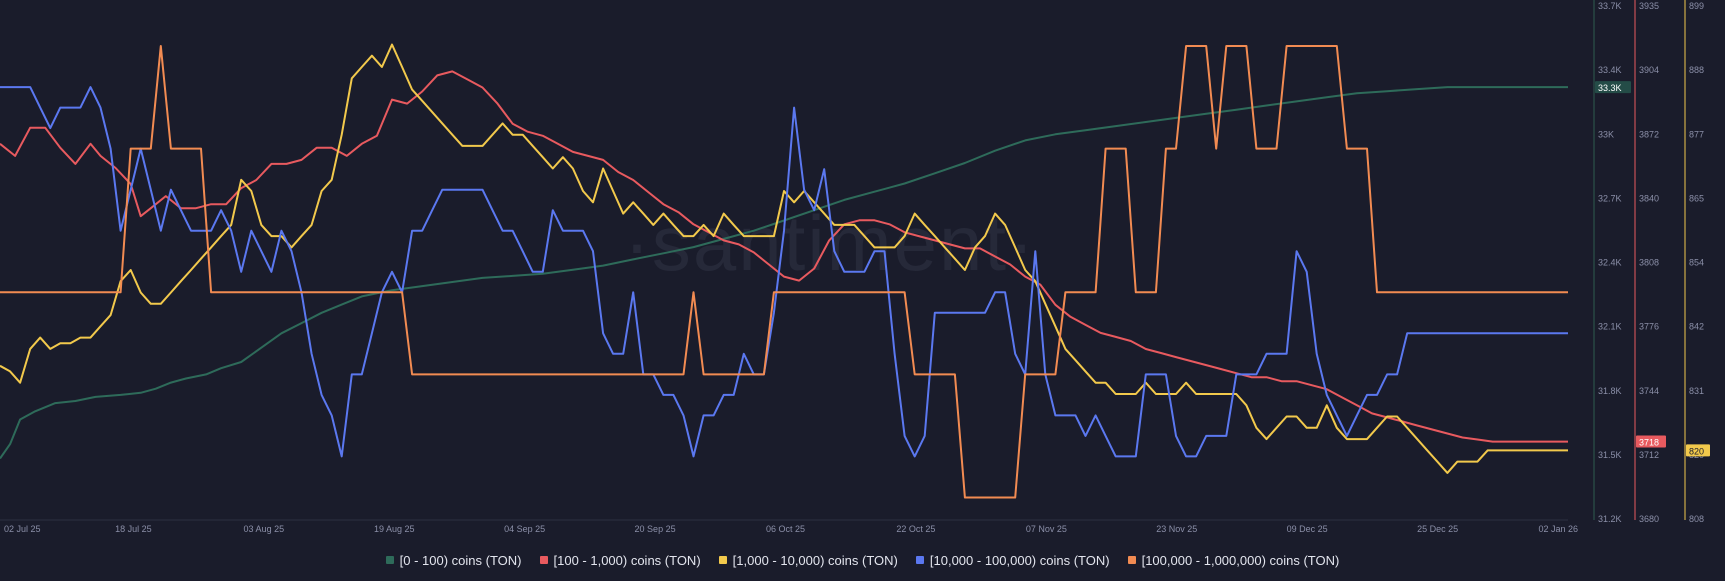 The height and width of the screenshot is (581, 1725). What do you see at coordinates (1696, 391) in the screenshot?
I see `y3-tick-label: 831` at bounding box center [1696, 391].